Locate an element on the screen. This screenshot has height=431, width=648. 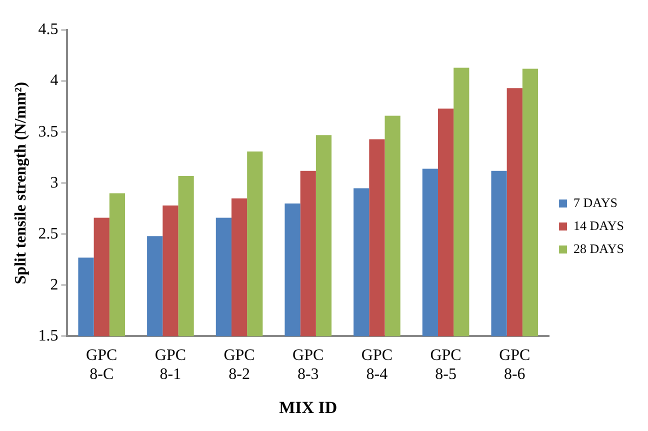
legend-label: 28 DAYS is located at coordinates (599, 248).